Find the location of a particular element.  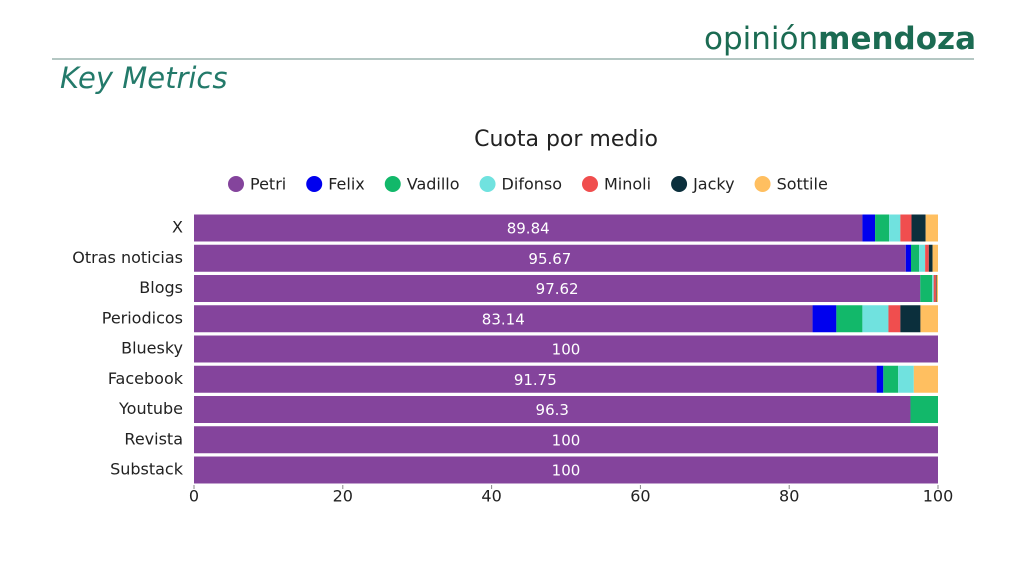

x-tick-label: 60 is located at coordinates (640, 496).